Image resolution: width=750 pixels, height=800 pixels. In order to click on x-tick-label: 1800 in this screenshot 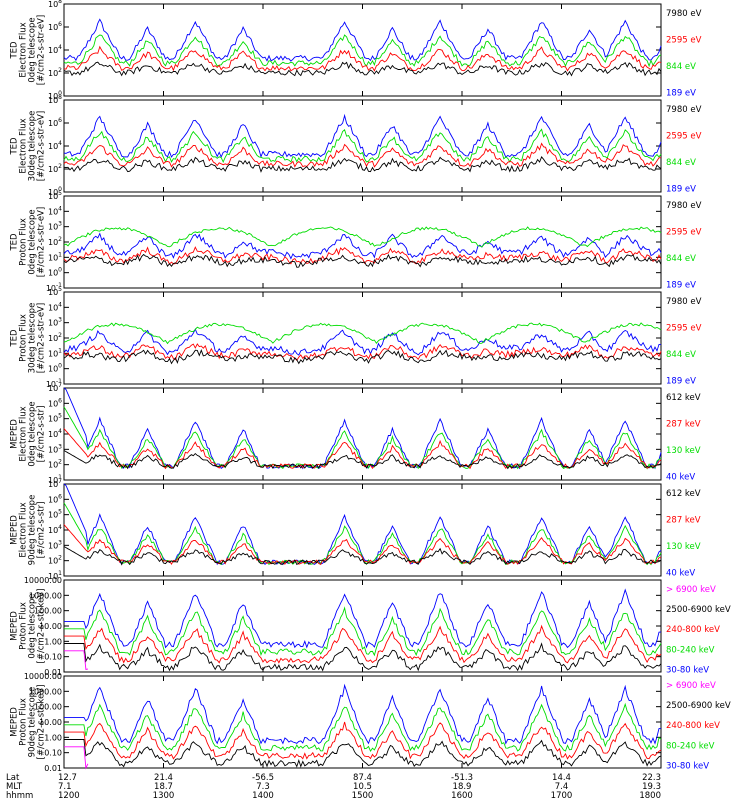, I will do `click(650, 795)`.